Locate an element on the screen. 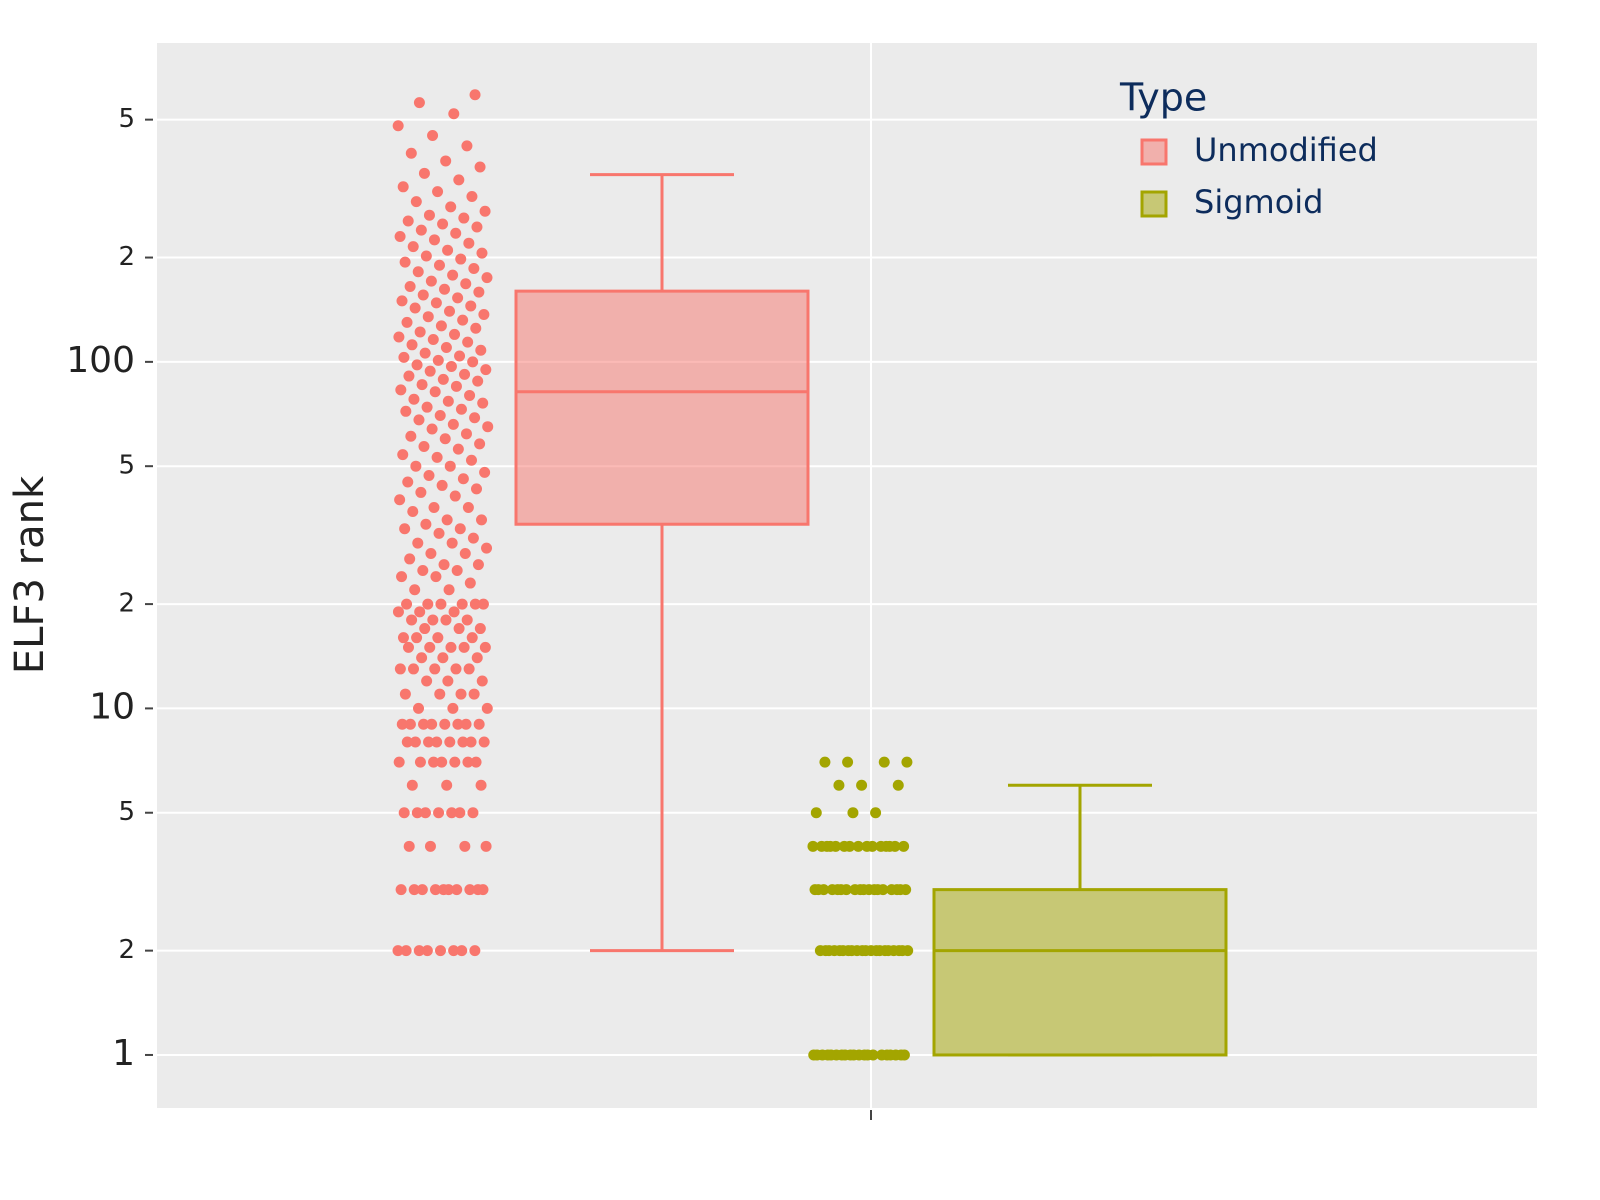 This screenshot has width=1600, height=1200. y-tick-label: 100 is located at coordinates (100, 360).